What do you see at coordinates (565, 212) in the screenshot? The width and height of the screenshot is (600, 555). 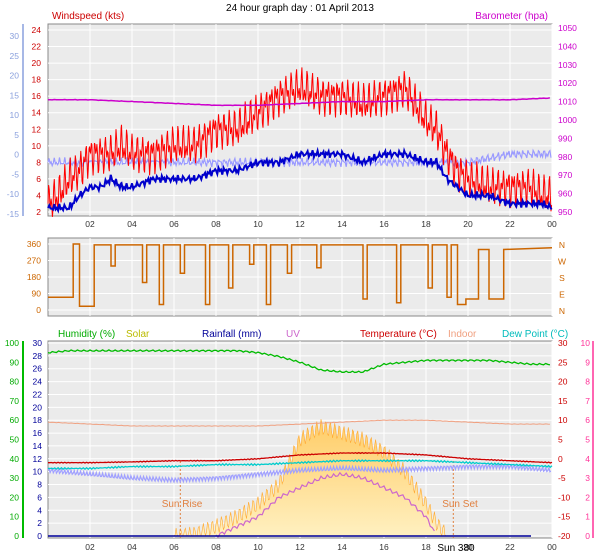 I see `barometer-tick: 950` at bounding box center [565, 212].